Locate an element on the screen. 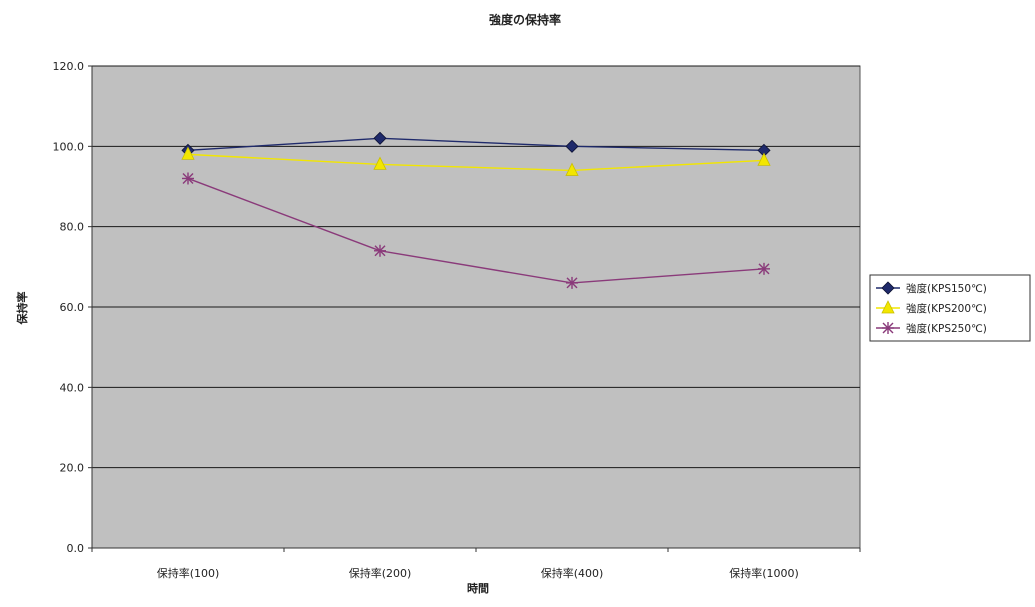 The width and height of the screenshot is (1035, 607). chart-title: 強度の保持率 is located at coordinates (525, 19).